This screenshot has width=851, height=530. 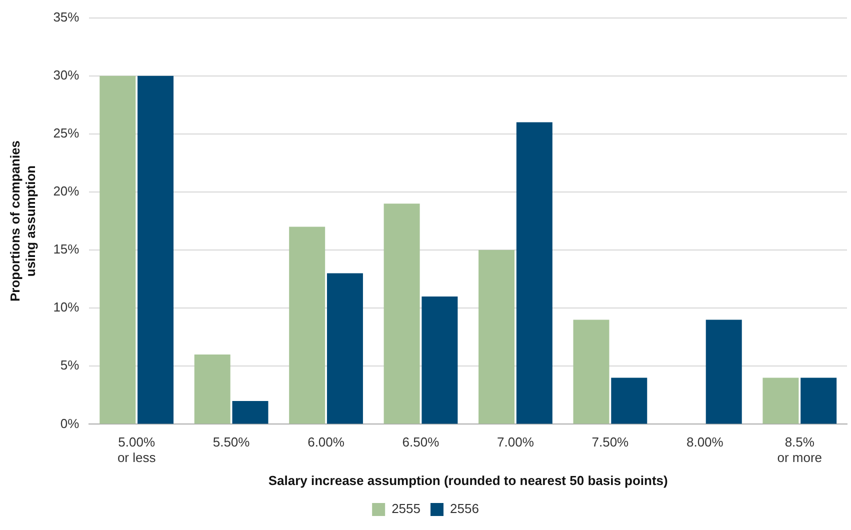 What do you see at coordinates (326, 442) in the screenshot?
I see `x-tick-label: 6.00%` at bounding box center [326, 442].